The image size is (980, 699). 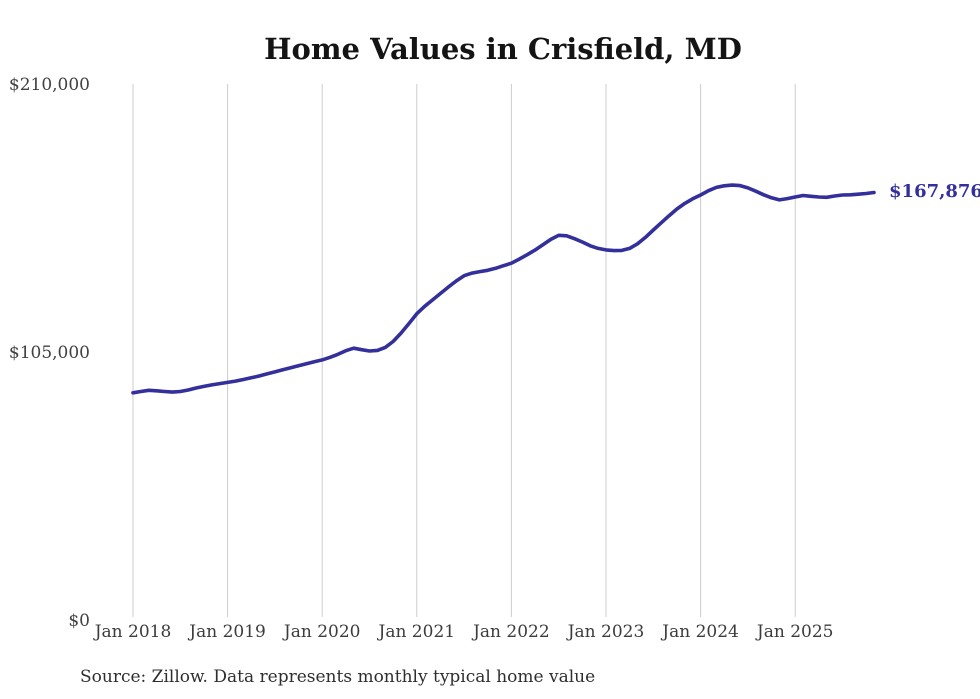 What do you see at coordinates (606, 632) in the screenshot?
I see `x-axis-label: Jan 2023` at bounding box center [606, 632].